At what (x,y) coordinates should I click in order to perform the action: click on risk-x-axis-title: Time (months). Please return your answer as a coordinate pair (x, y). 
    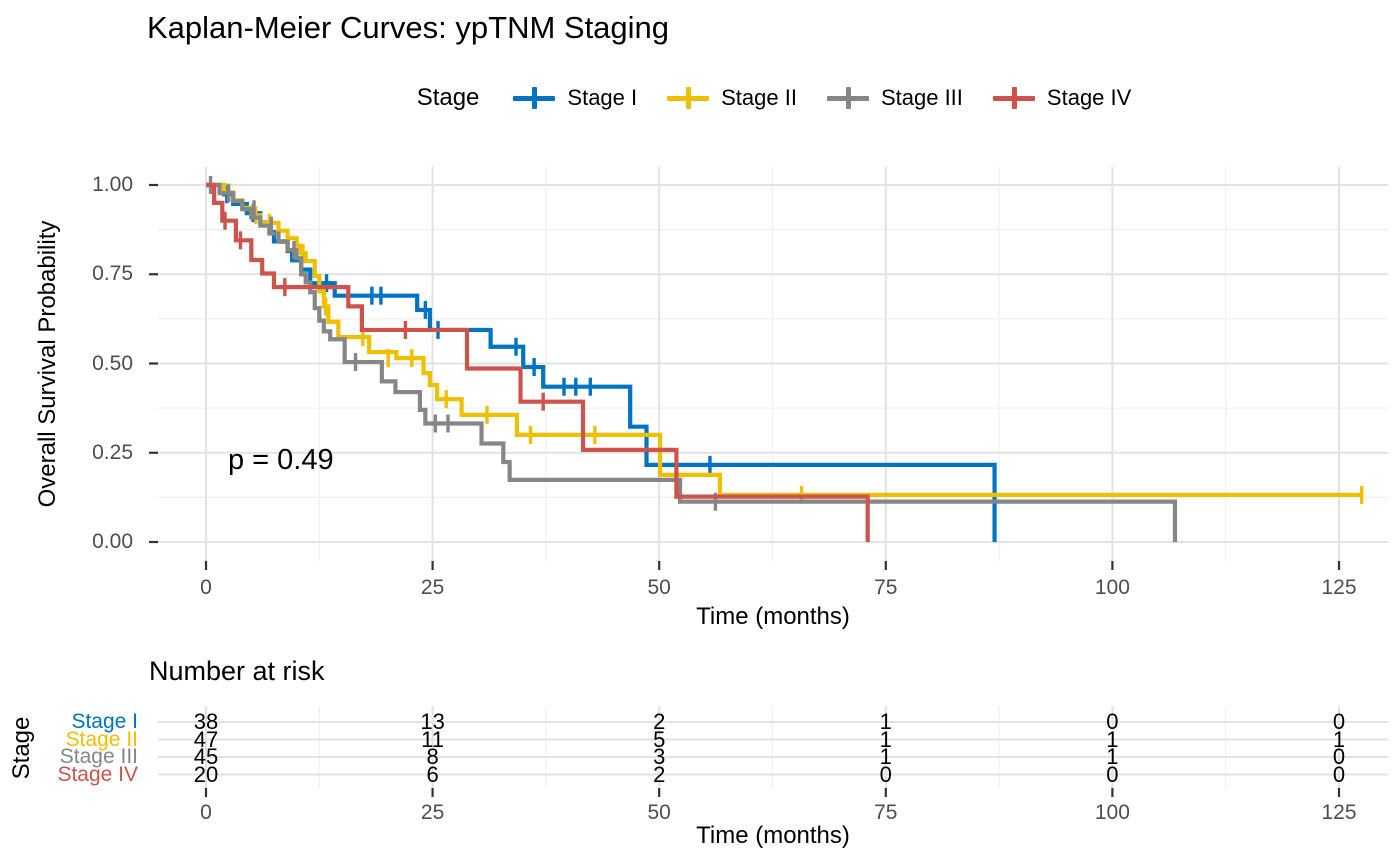
    Looking at the image, I should click on (773, 835).